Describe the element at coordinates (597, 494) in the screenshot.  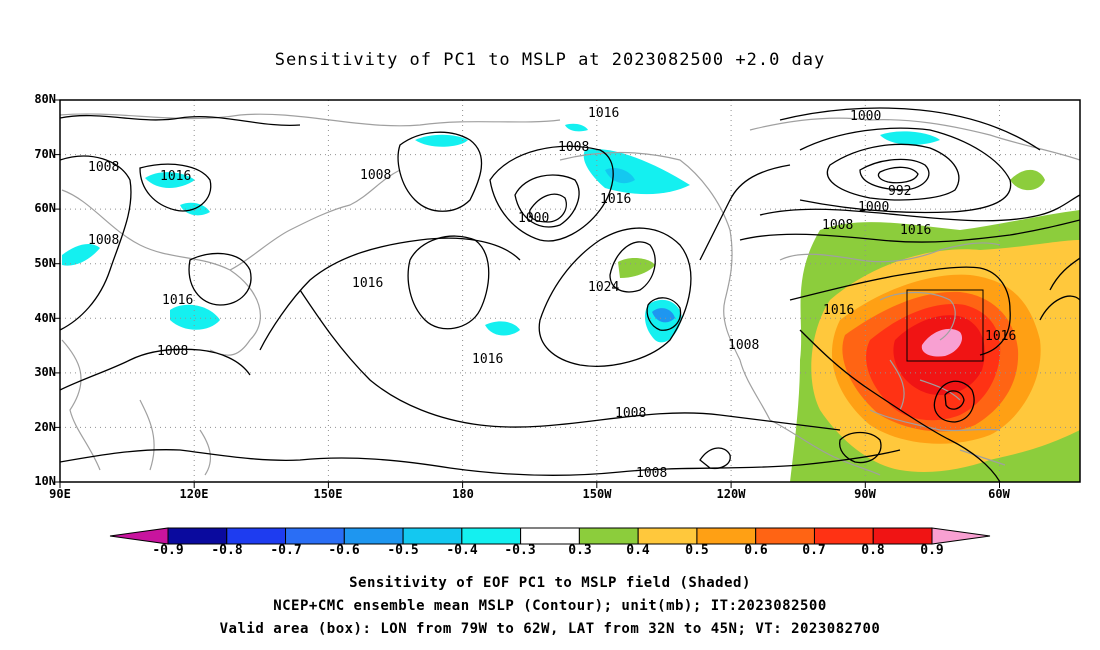
I see `lon-label: 150W` at that location.